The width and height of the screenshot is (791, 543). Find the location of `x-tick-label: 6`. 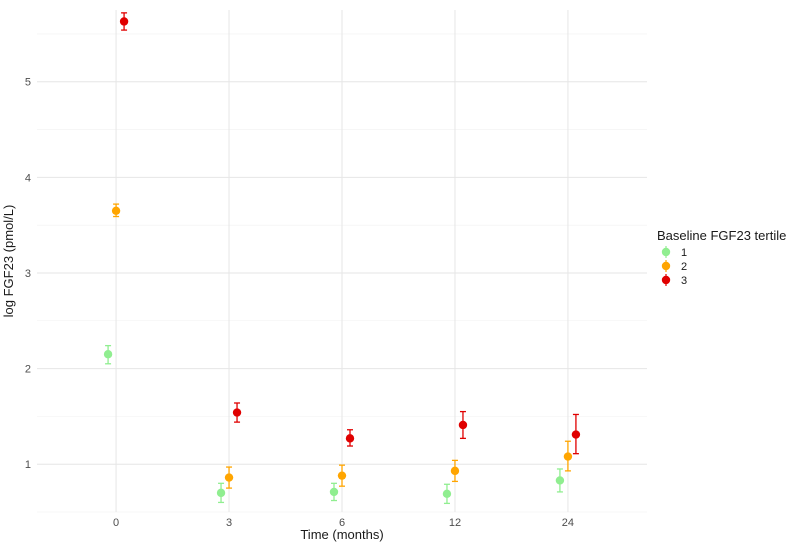

x-tick-label: 6 is located at coordinates (342, 523).